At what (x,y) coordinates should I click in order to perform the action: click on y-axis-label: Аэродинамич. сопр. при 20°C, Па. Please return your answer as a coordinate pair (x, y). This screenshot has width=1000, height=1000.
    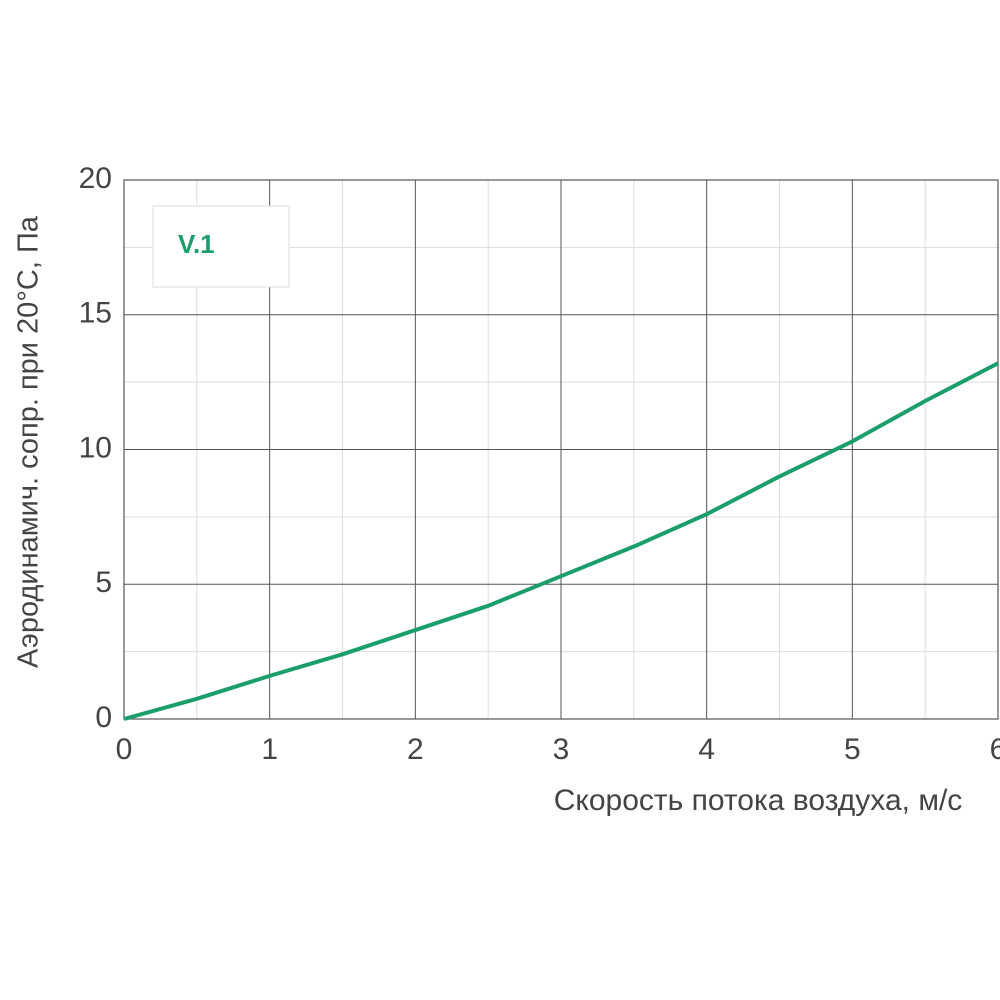
    Looking at the image, I should click on (29, 441).